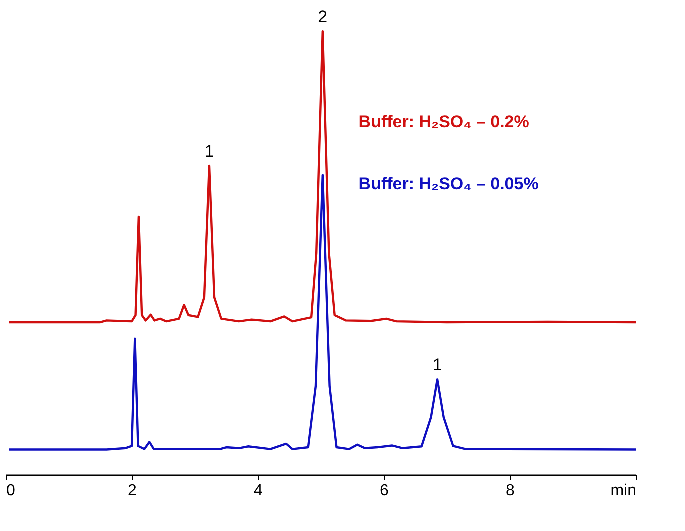 The width and height of the screenshot is (685, 531). What do you see at coordinates (323, 17) in the screenshot?
I see `annotation: 2` at bounding box center [323, 17].